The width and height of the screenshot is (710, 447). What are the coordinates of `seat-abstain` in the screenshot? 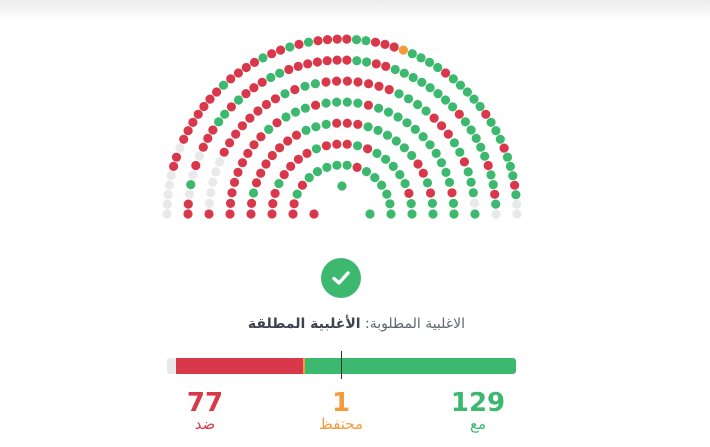 It's located at (403, 50).